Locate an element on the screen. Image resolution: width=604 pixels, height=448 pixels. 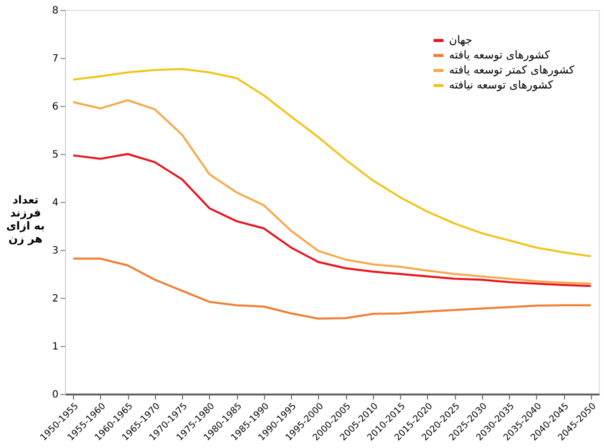
y-tick-label: 8 is located at coordinates (55, 11).